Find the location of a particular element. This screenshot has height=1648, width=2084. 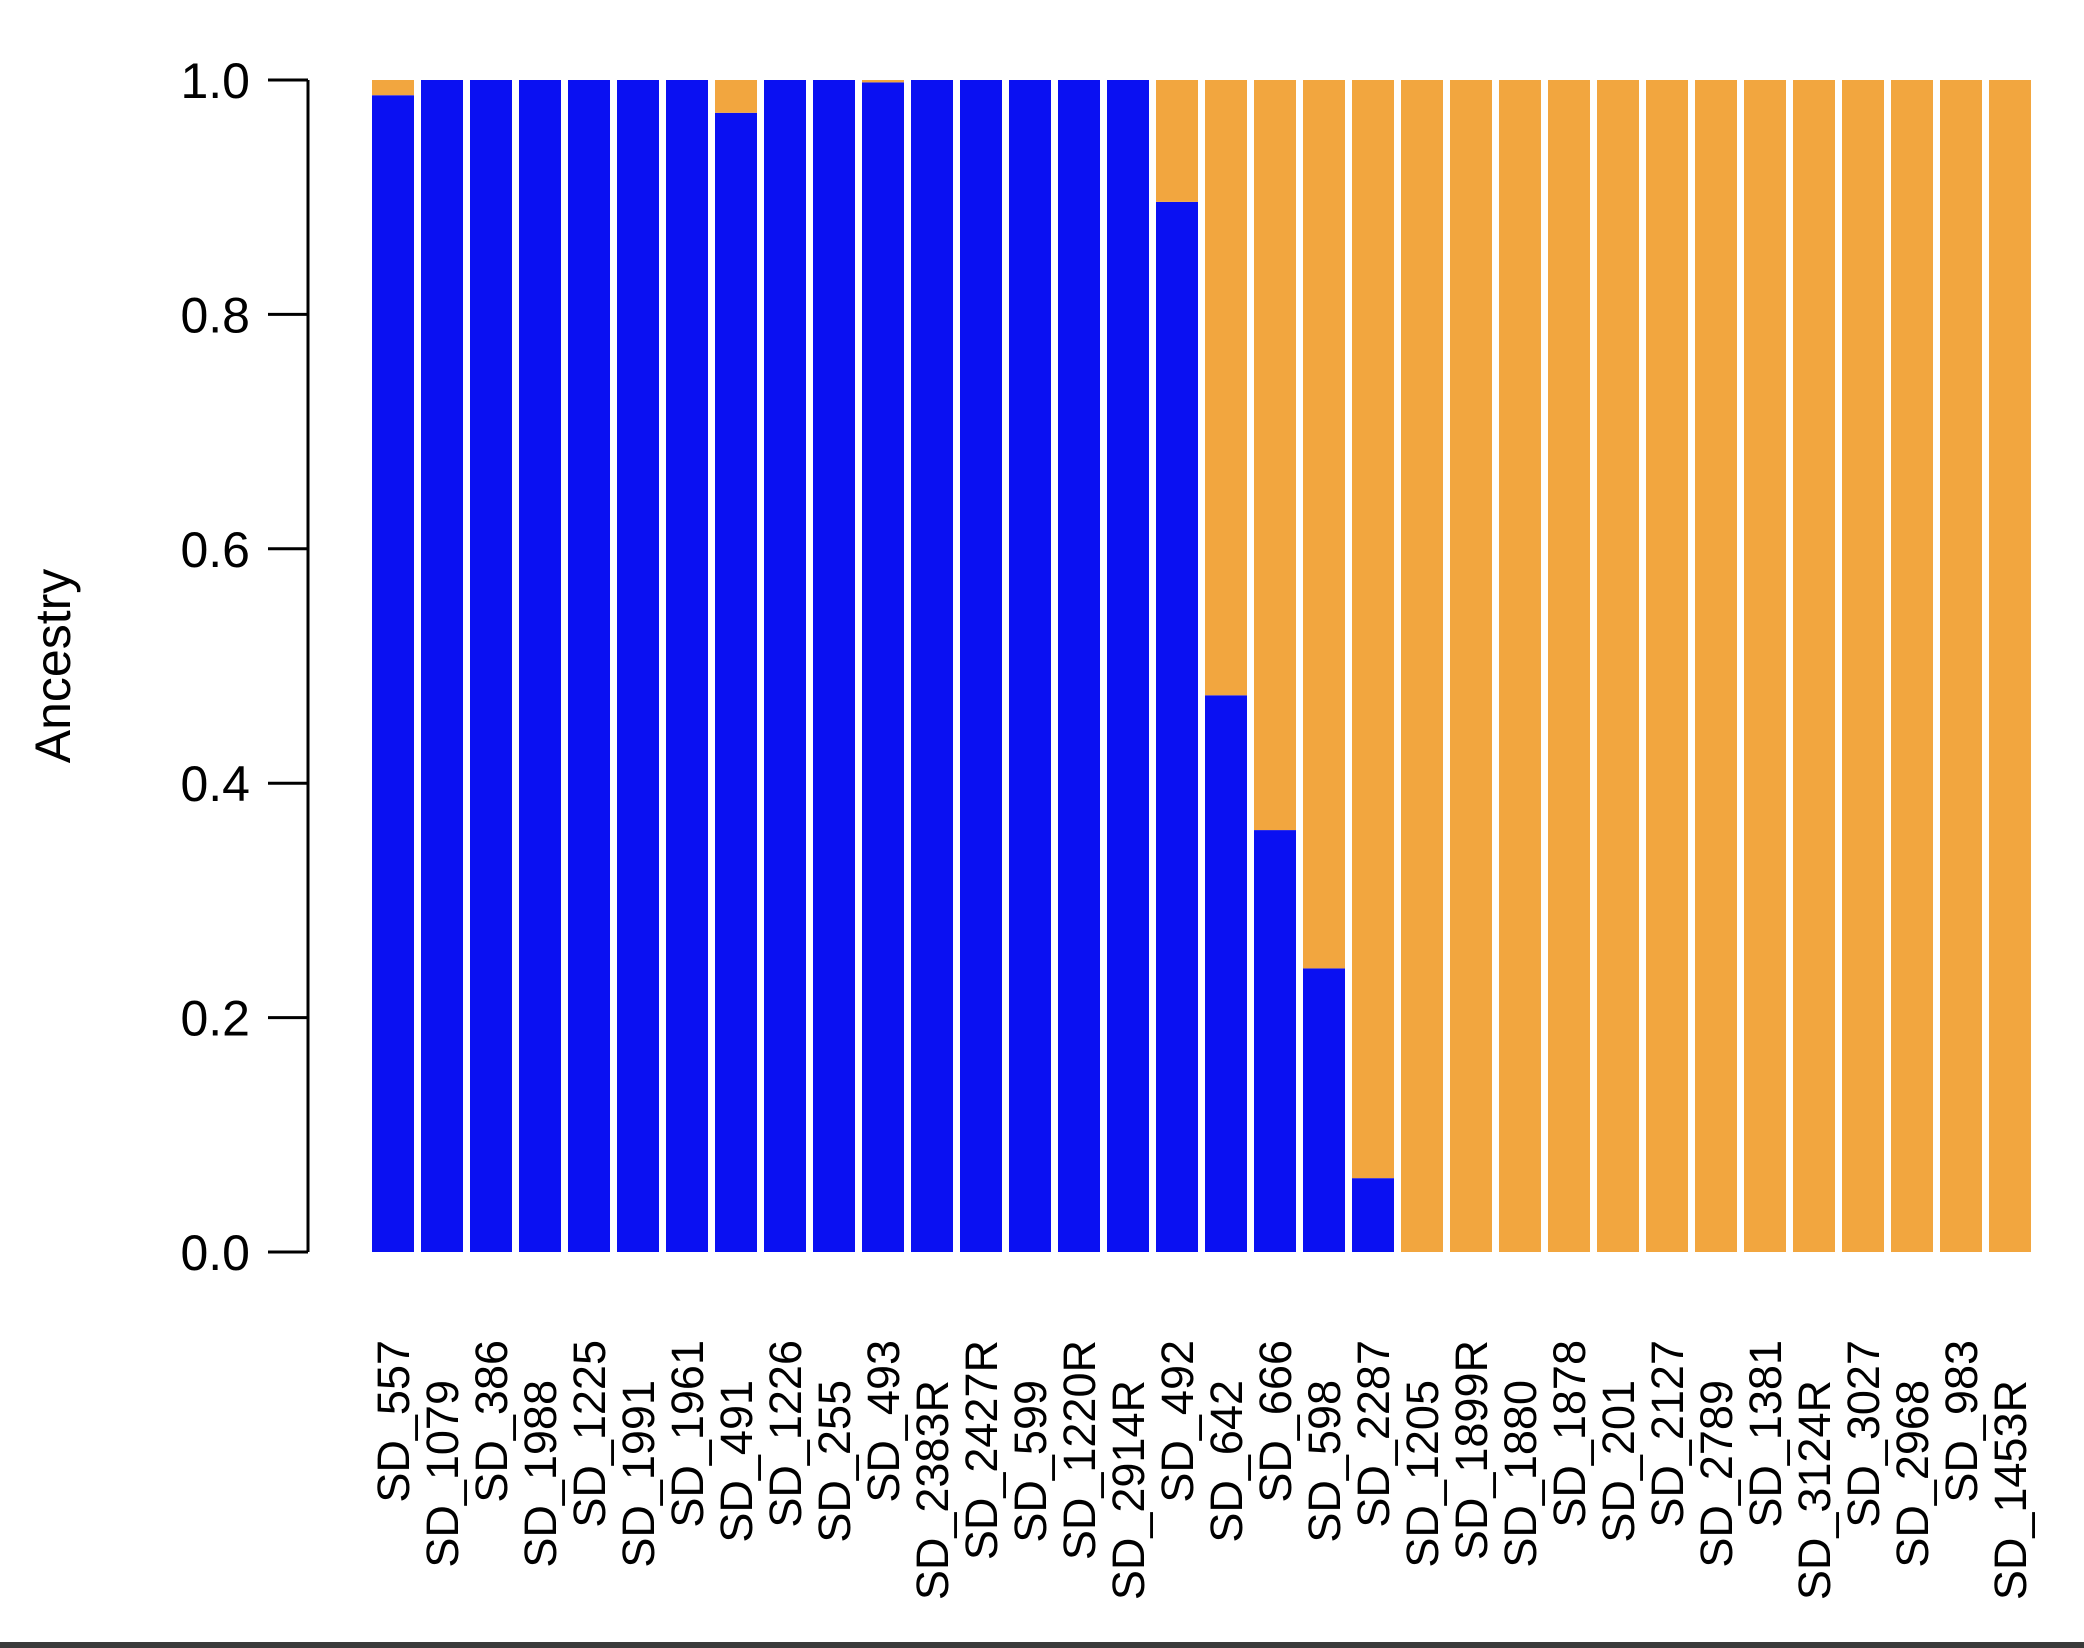

bar-segment-SD_2287-s1 is located at coordinates (1373, 1215).